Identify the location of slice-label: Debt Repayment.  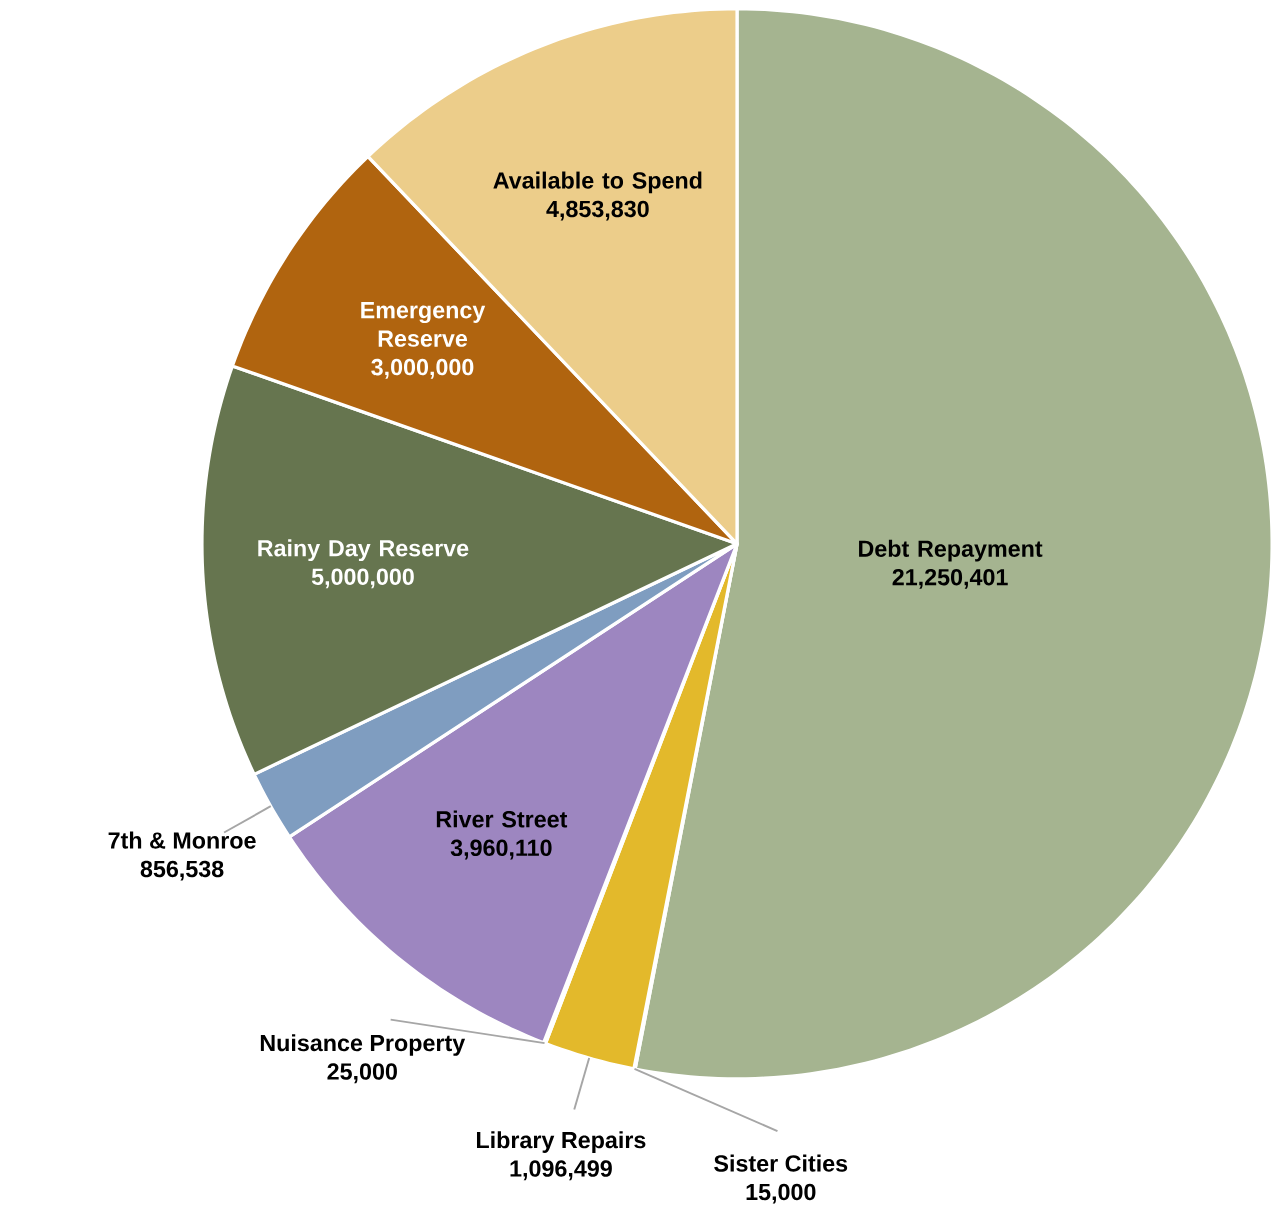
(951, 550).